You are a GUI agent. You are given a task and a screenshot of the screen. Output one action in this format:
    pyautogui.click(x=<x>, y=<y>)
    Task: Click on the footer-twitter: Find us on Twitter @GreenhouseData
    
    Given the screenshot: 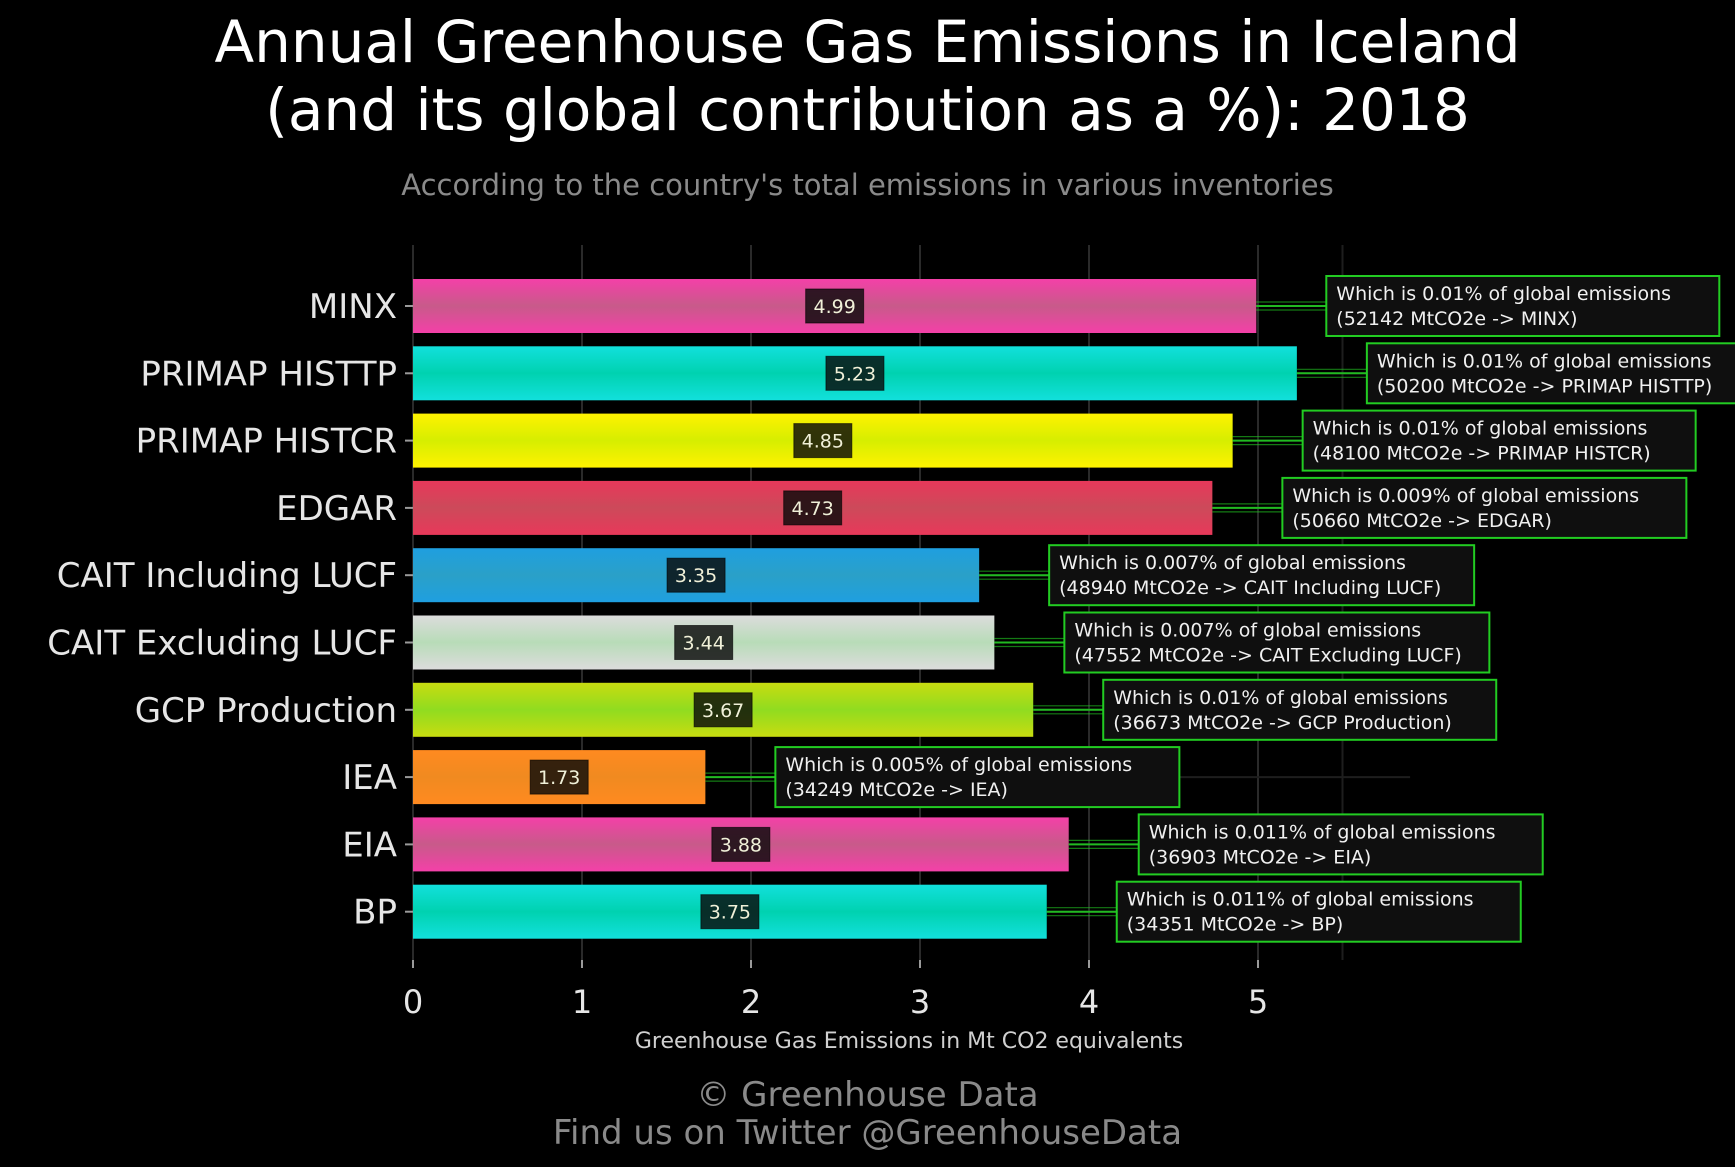 What is the action you would take?
    pyautogui.click(x=867, y=1133)
    